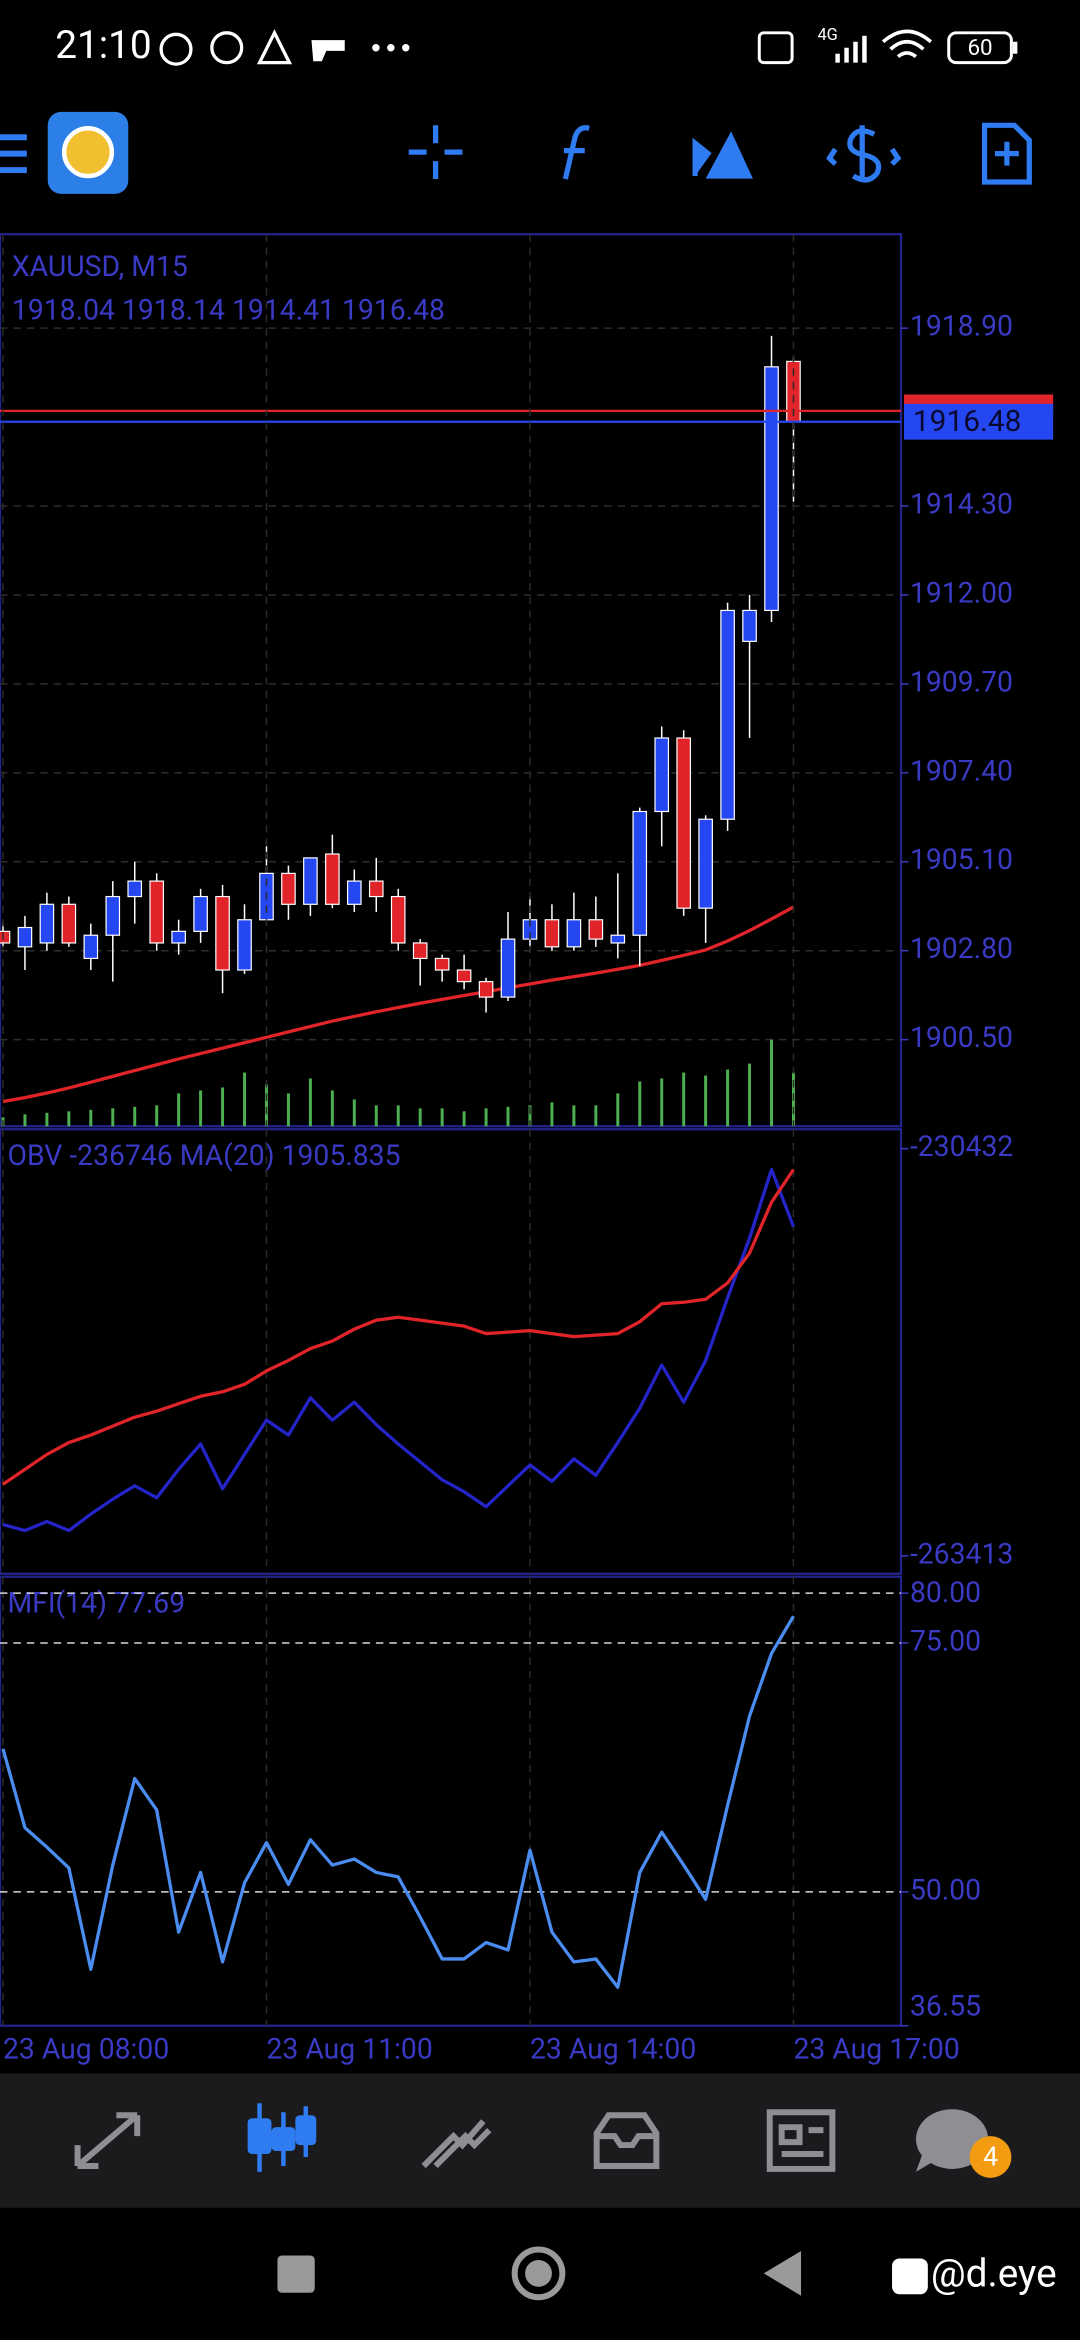 This screenshot has height=2340, width=1080. I want to click on home-button, so click(538, 2273).